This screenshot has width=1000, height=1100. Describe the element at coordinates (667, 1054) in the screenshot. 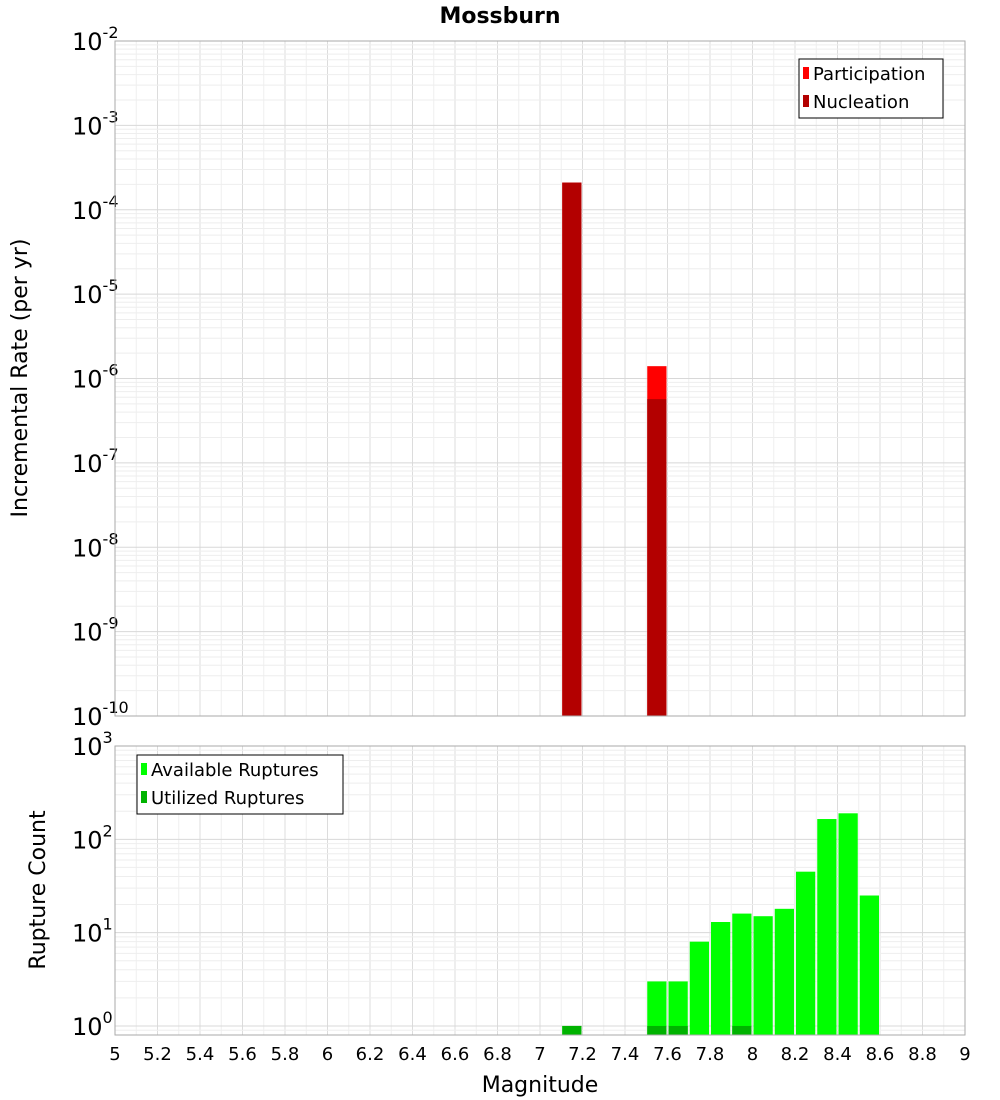

I see `x-tick-label: 7.6` at that location.